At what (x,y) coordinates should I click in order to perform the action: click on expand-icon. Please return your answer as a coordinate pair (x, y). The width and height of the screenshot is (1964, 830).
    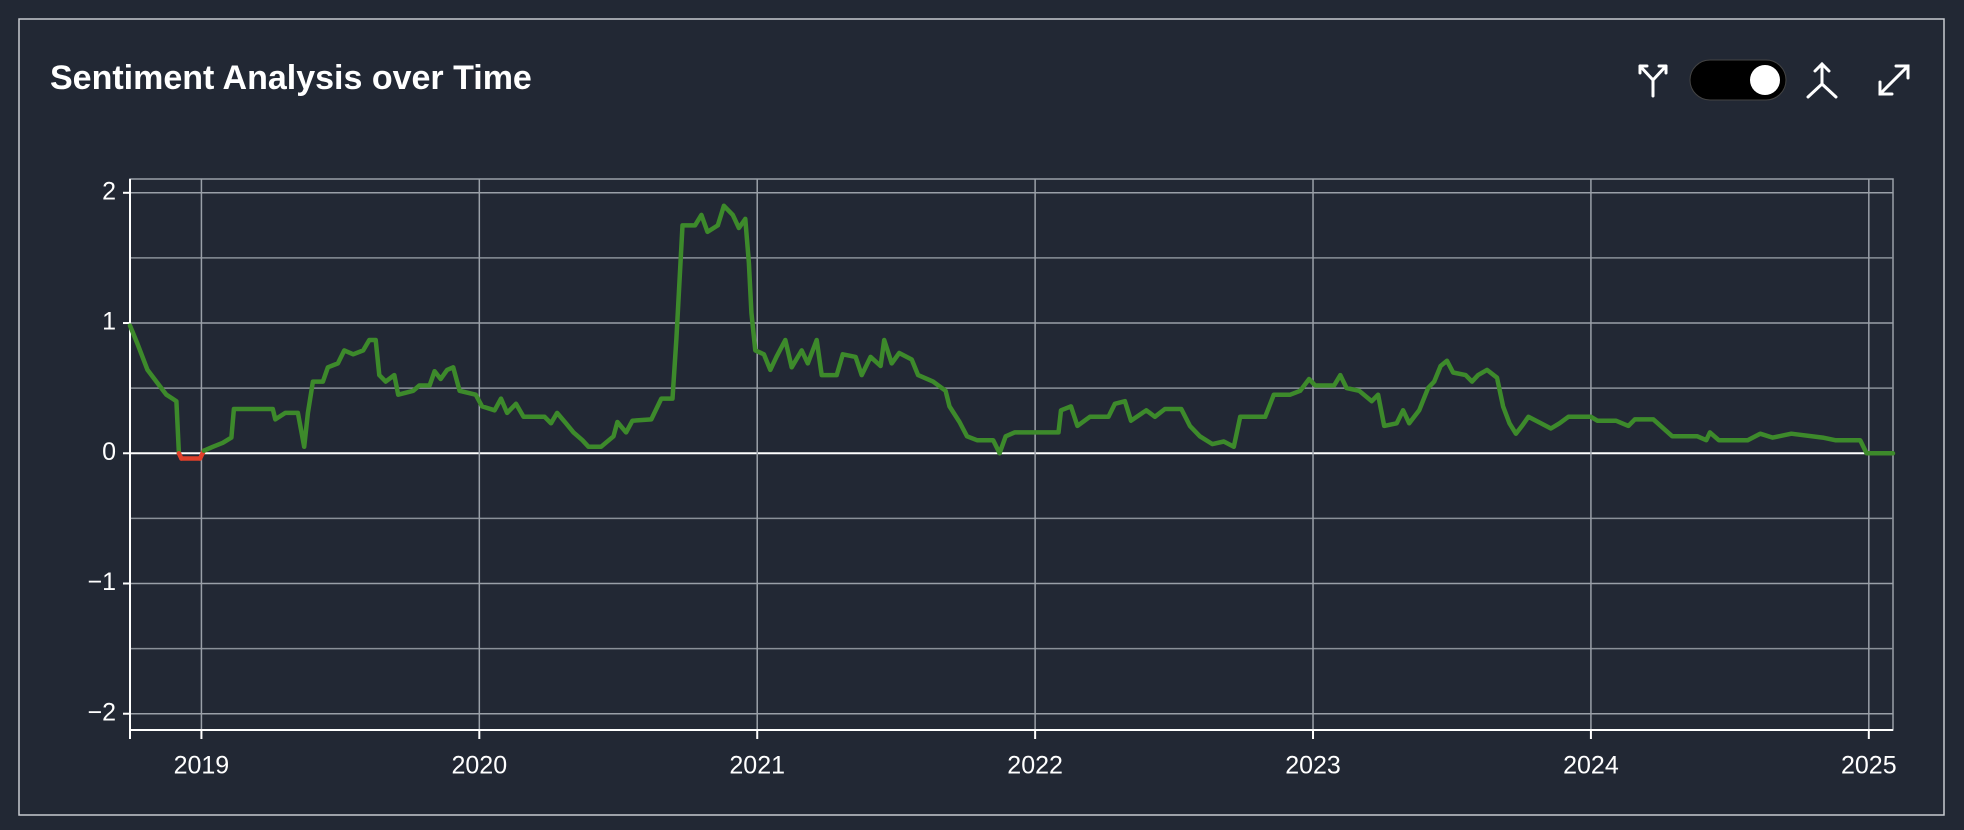
    Looking at the image, I should click on (1894, 80).